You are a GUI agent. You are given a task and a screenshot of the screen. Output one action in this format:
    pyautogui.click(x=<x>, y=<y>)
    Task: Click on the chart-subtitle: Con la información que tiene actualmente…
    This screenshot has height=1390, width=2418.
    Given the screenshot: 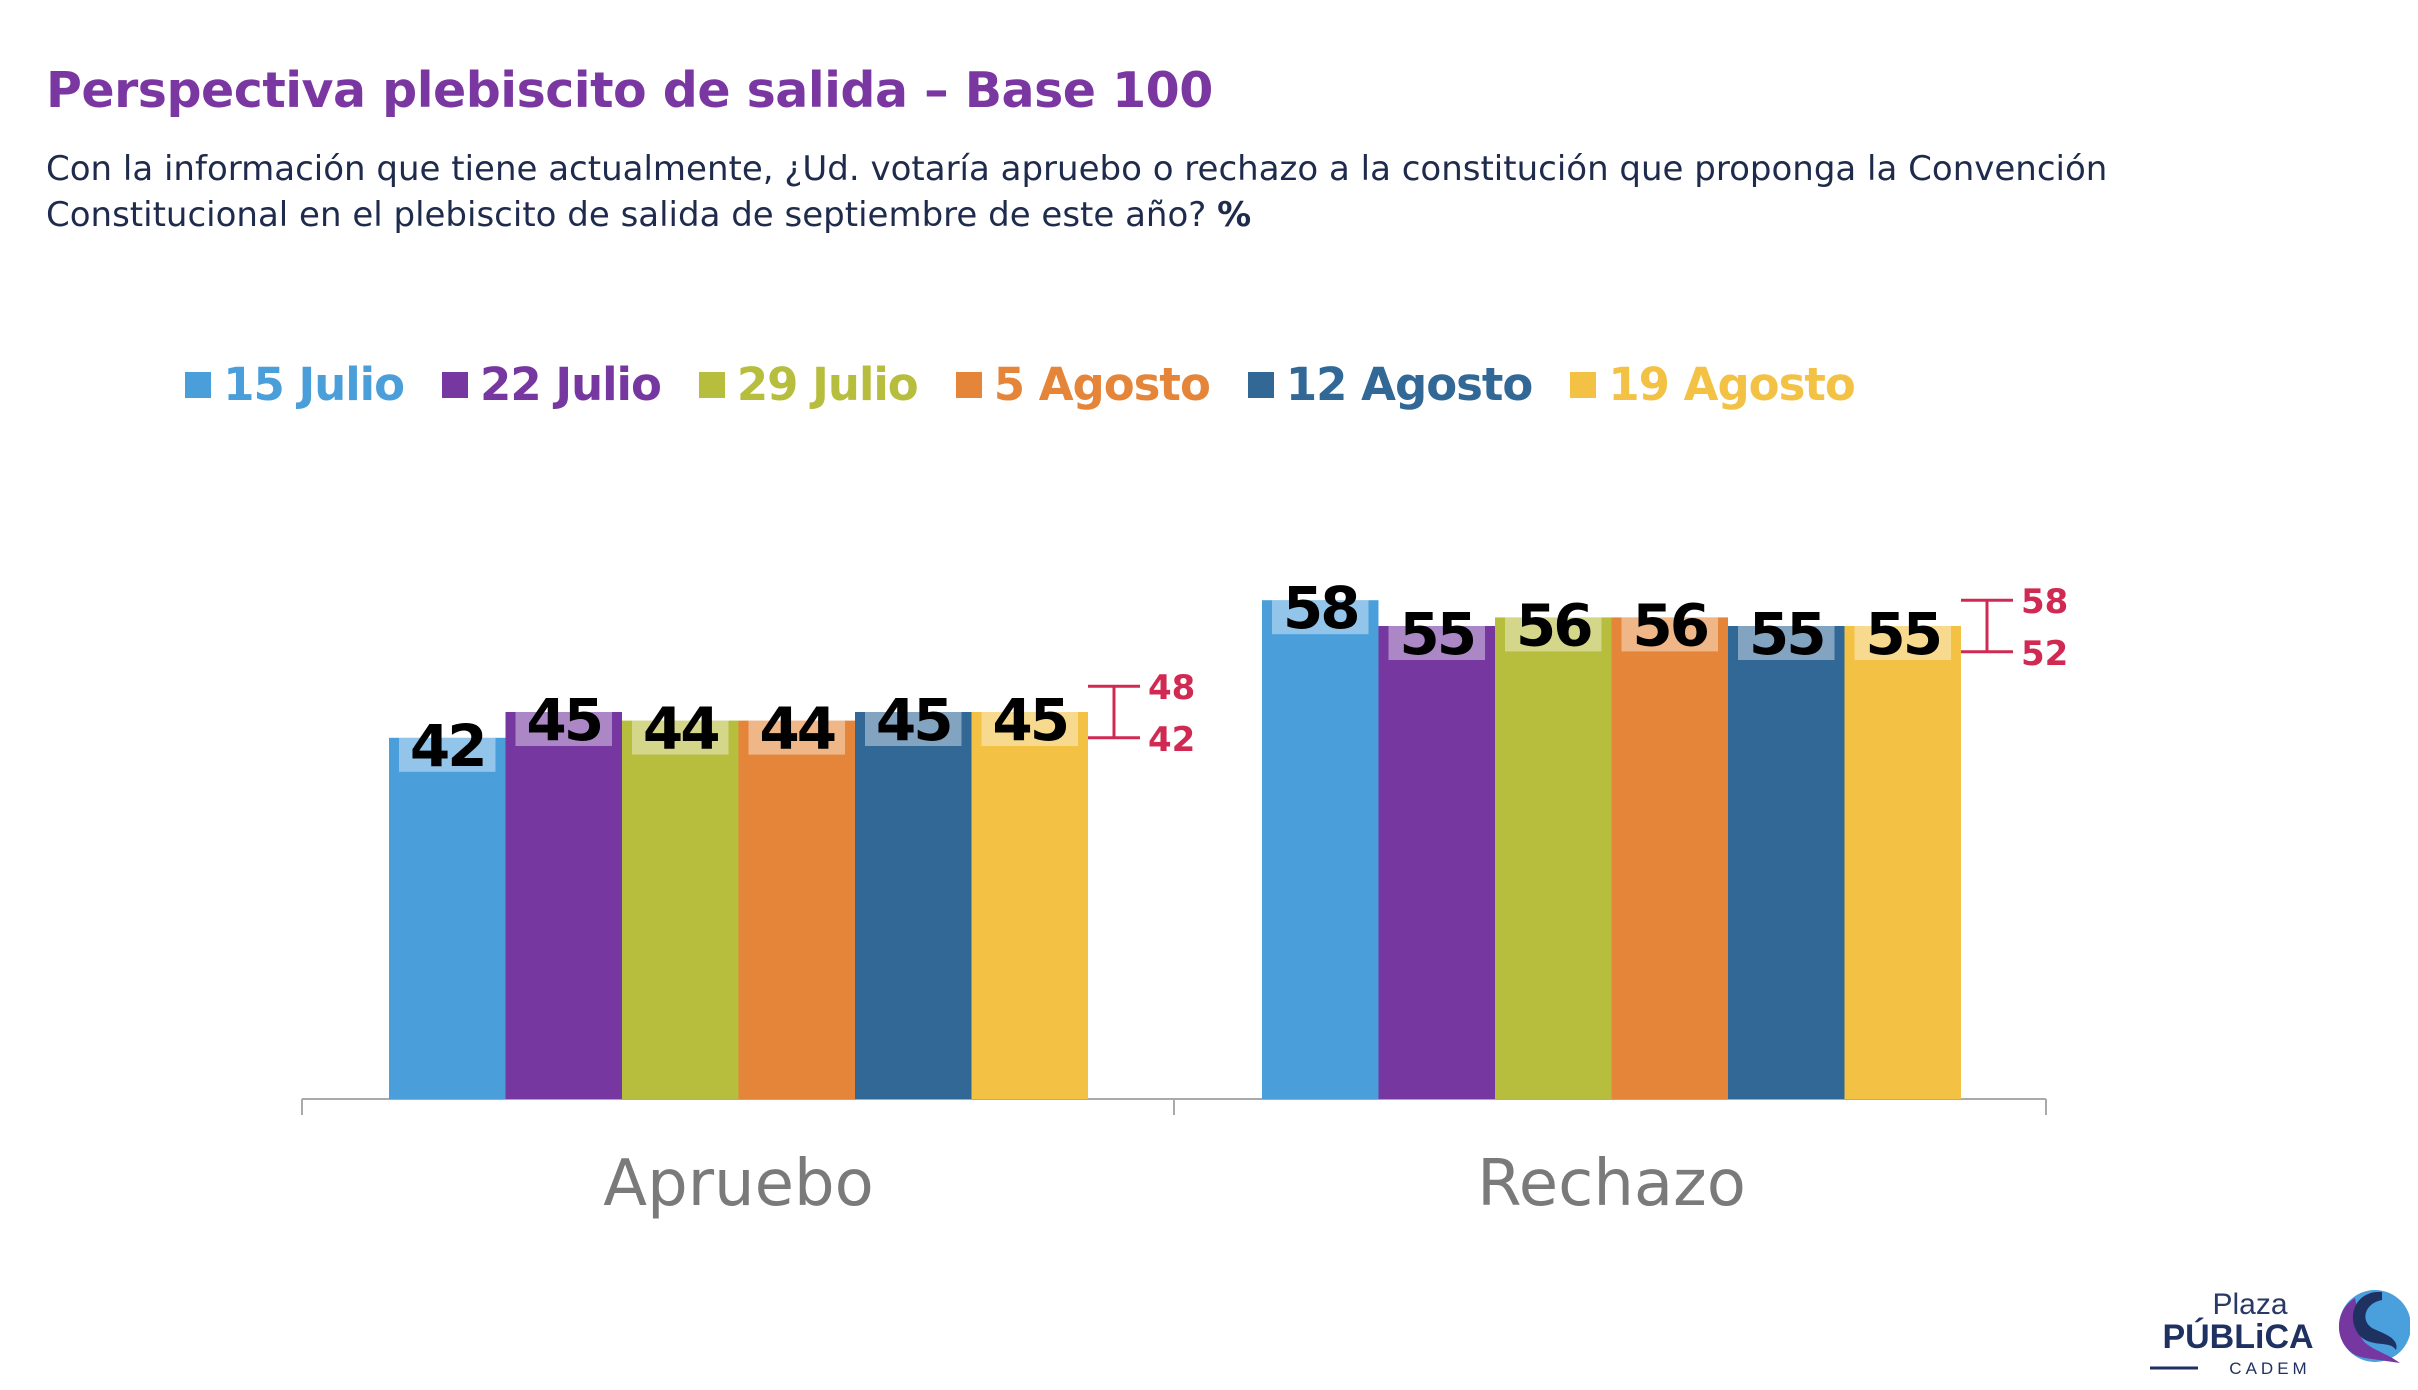 What is the action you would take?
    pyautogui.click(x=1146, y=192)
    